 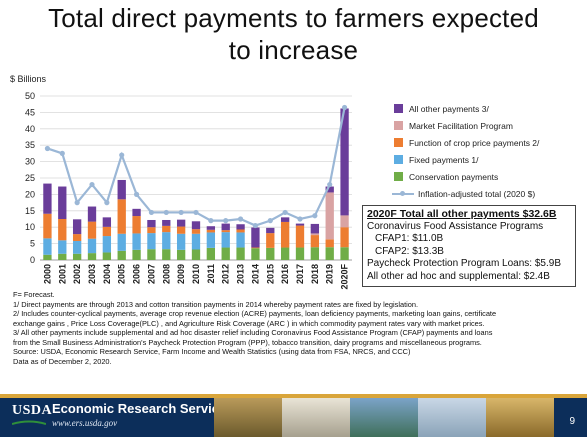 What do you see at coordinates (30, 227) in the screenshot?
I see `y-tick-label: 10` at bounding box center [30, 227].